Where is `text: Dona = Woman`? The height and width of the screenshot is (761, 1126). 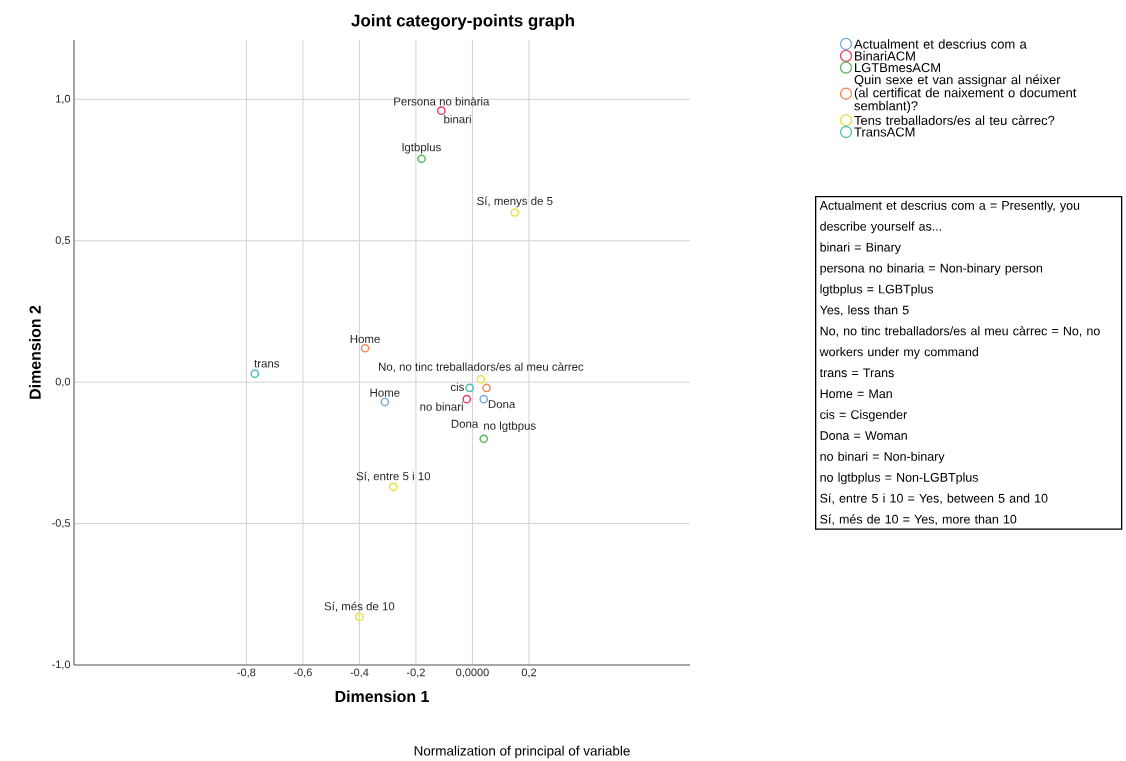
text: Dona = Woman is located at coordinates (863, 435).